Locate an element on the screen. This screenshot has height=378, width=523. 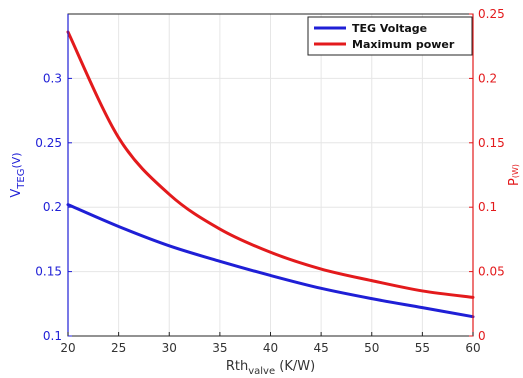
left-y-tick-label: 0.3 is located at coordinates (52, 78).